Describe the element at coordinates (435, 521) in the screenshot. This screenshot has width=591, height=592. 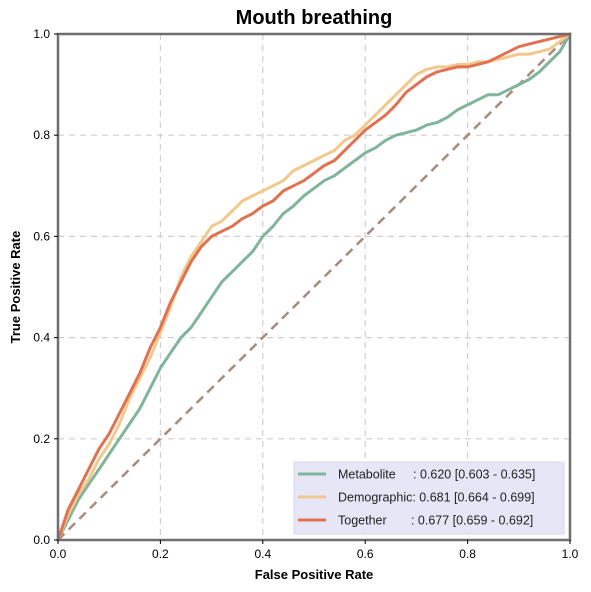
I see `legend-label-together: Together : 0.677 [0.659 - 0.692]` at that location.